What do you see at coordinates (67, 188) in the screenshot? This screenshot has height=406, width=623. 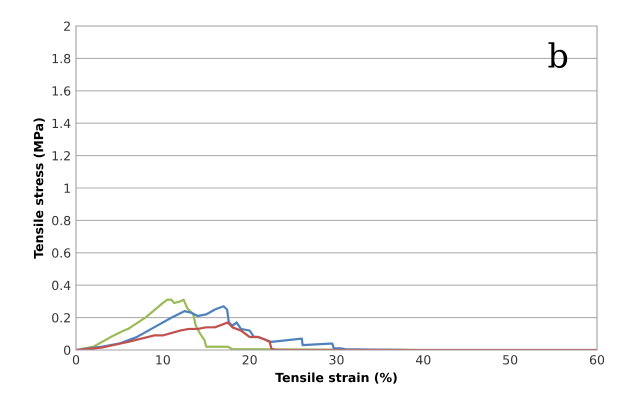 I see `y-tick-label: 1` at bounding box center [67, 188].